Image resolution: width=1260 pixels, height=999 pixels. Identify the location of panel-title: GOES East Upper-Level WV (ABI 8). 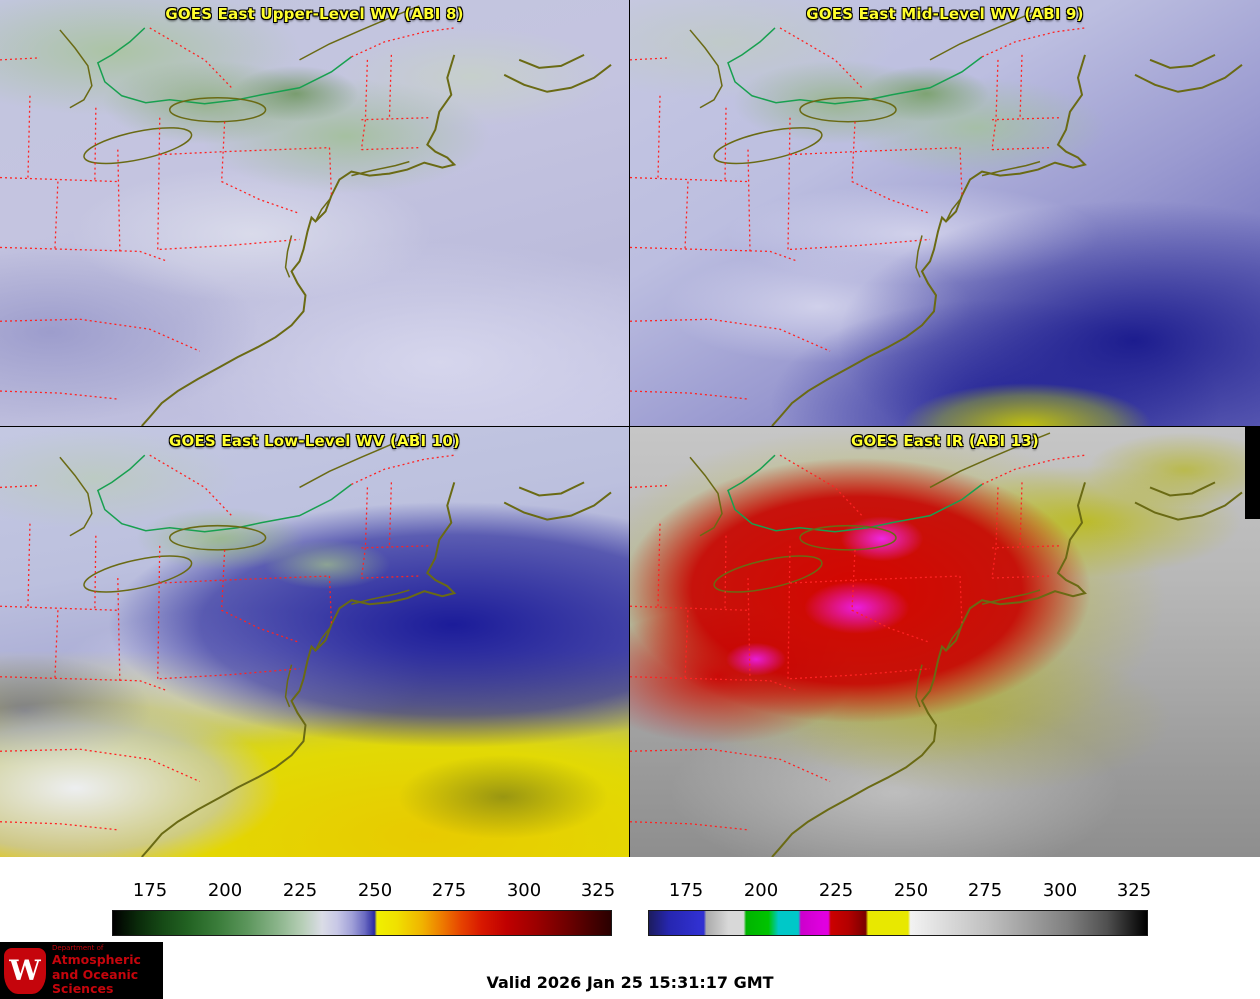
(314, 14).